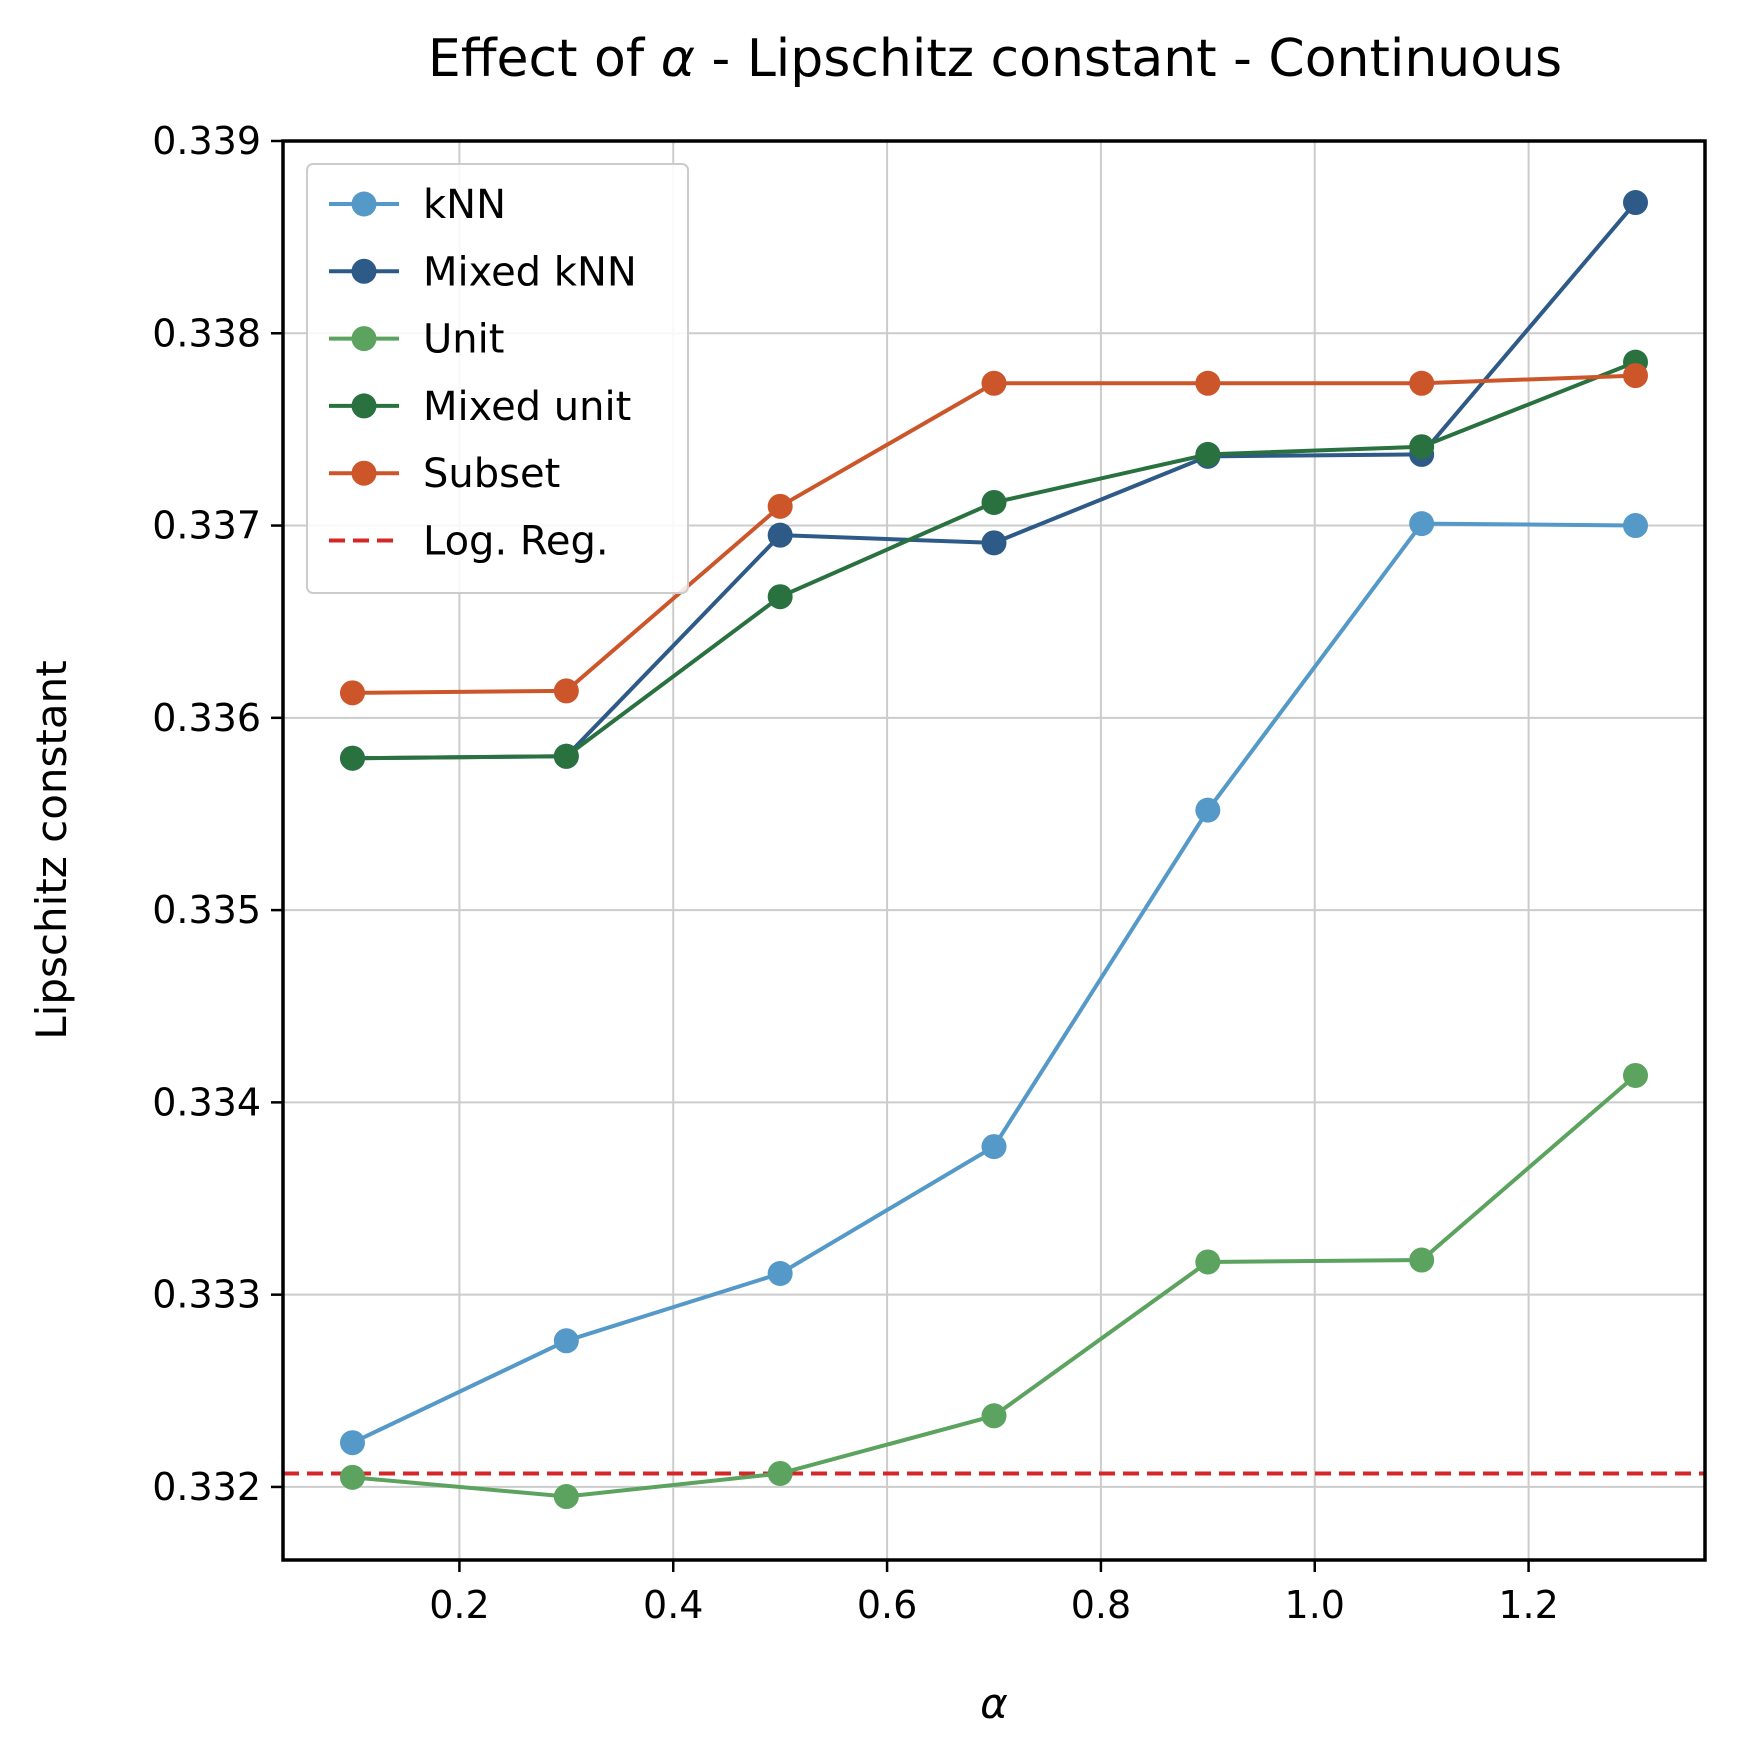 The image size is (1737, 1763). Describe the element at coordinates (417, 205) in the screenshot. I see `legend-item-knn: kNN` at that location.